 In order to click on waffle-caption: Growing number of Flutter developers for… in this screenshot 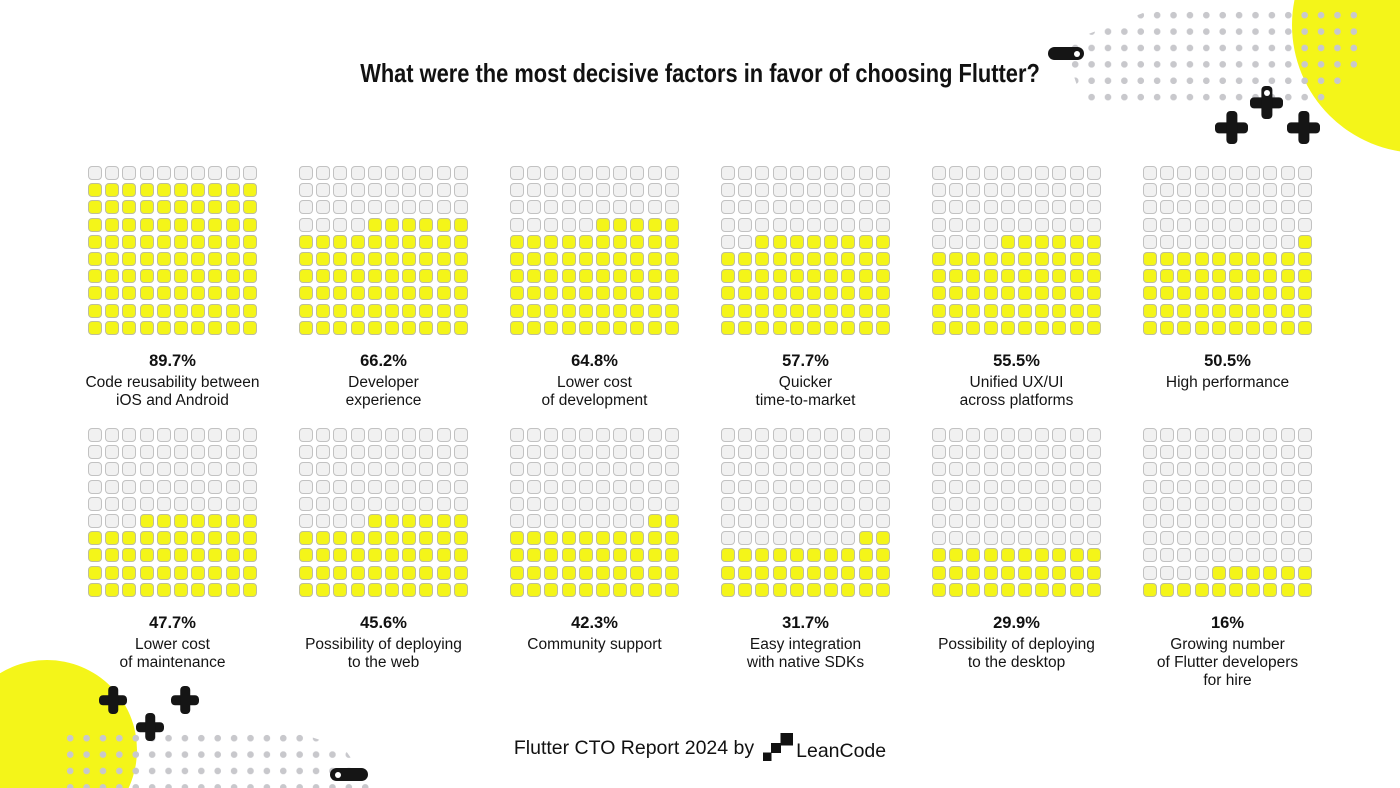, I will do `click(1227, 662)`.